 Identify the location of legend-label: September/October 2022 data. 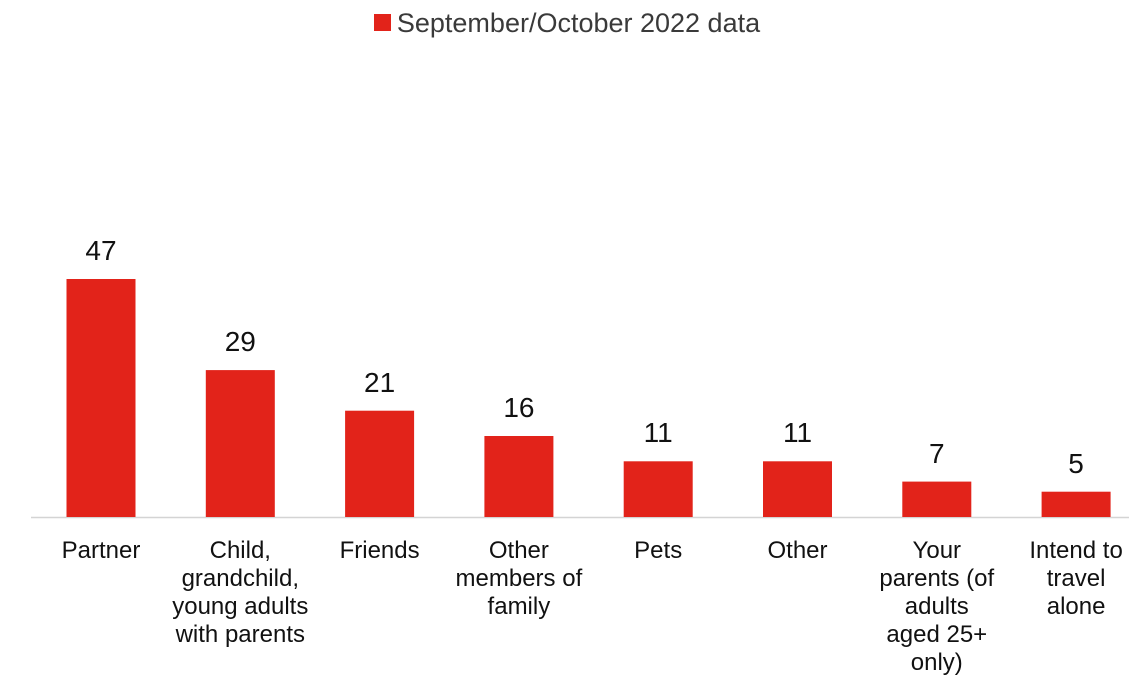
(578, 23).